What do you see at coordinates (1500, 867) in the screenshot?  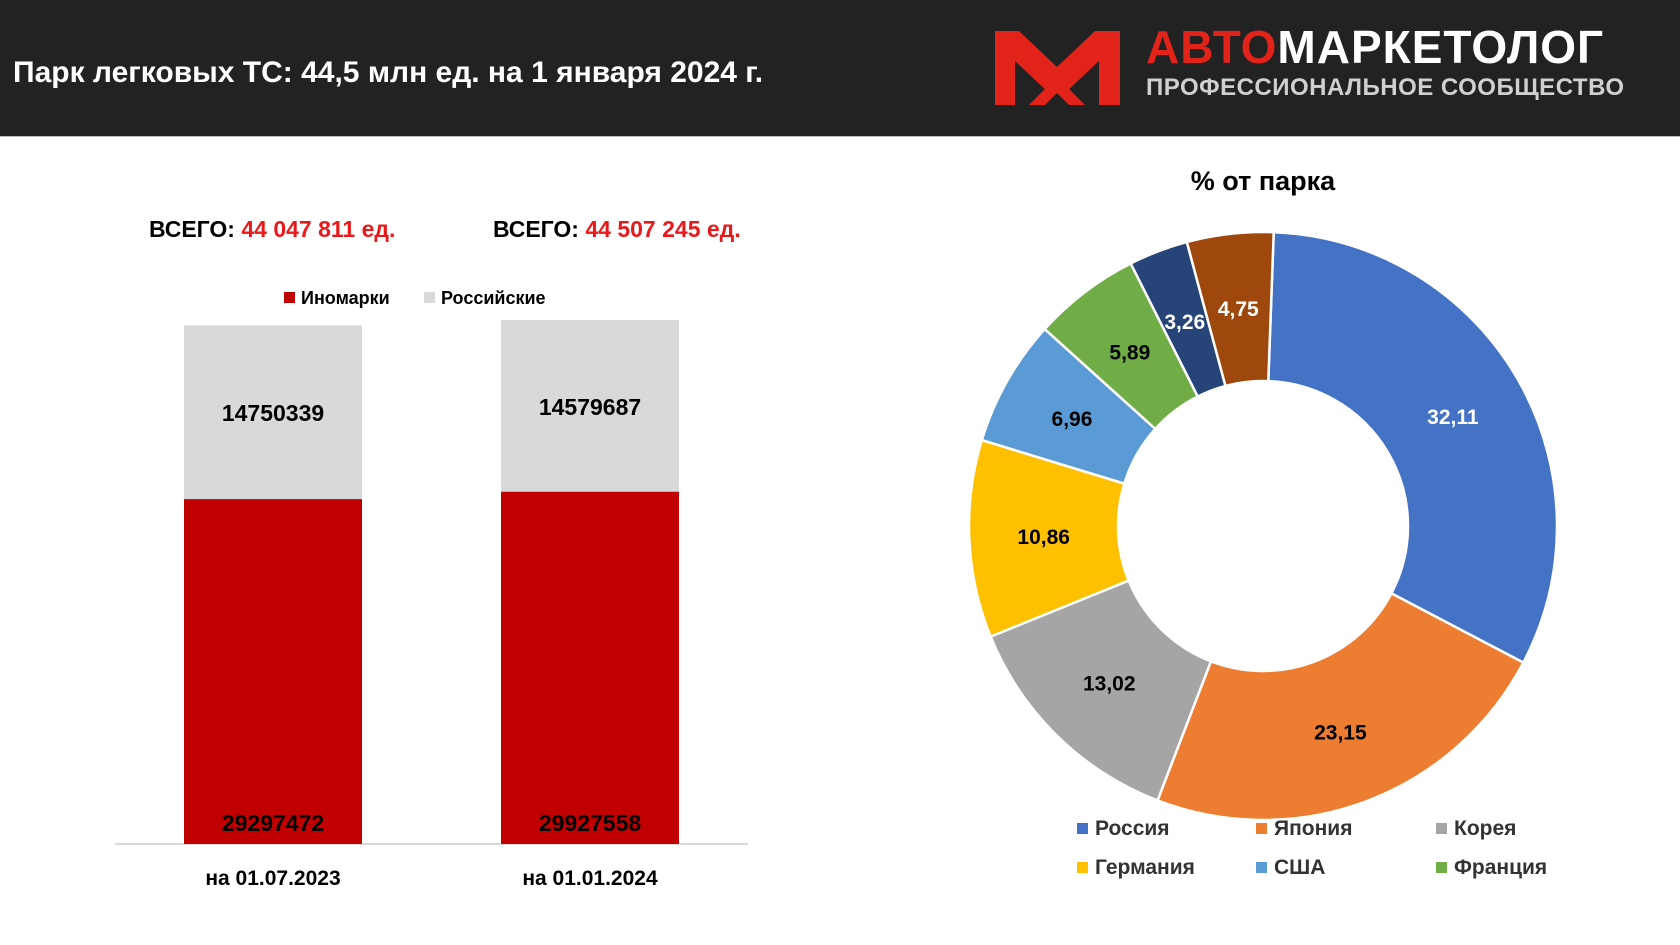 I see `donut-legend-label-5: Франция` at bounding box center [1500, 867].